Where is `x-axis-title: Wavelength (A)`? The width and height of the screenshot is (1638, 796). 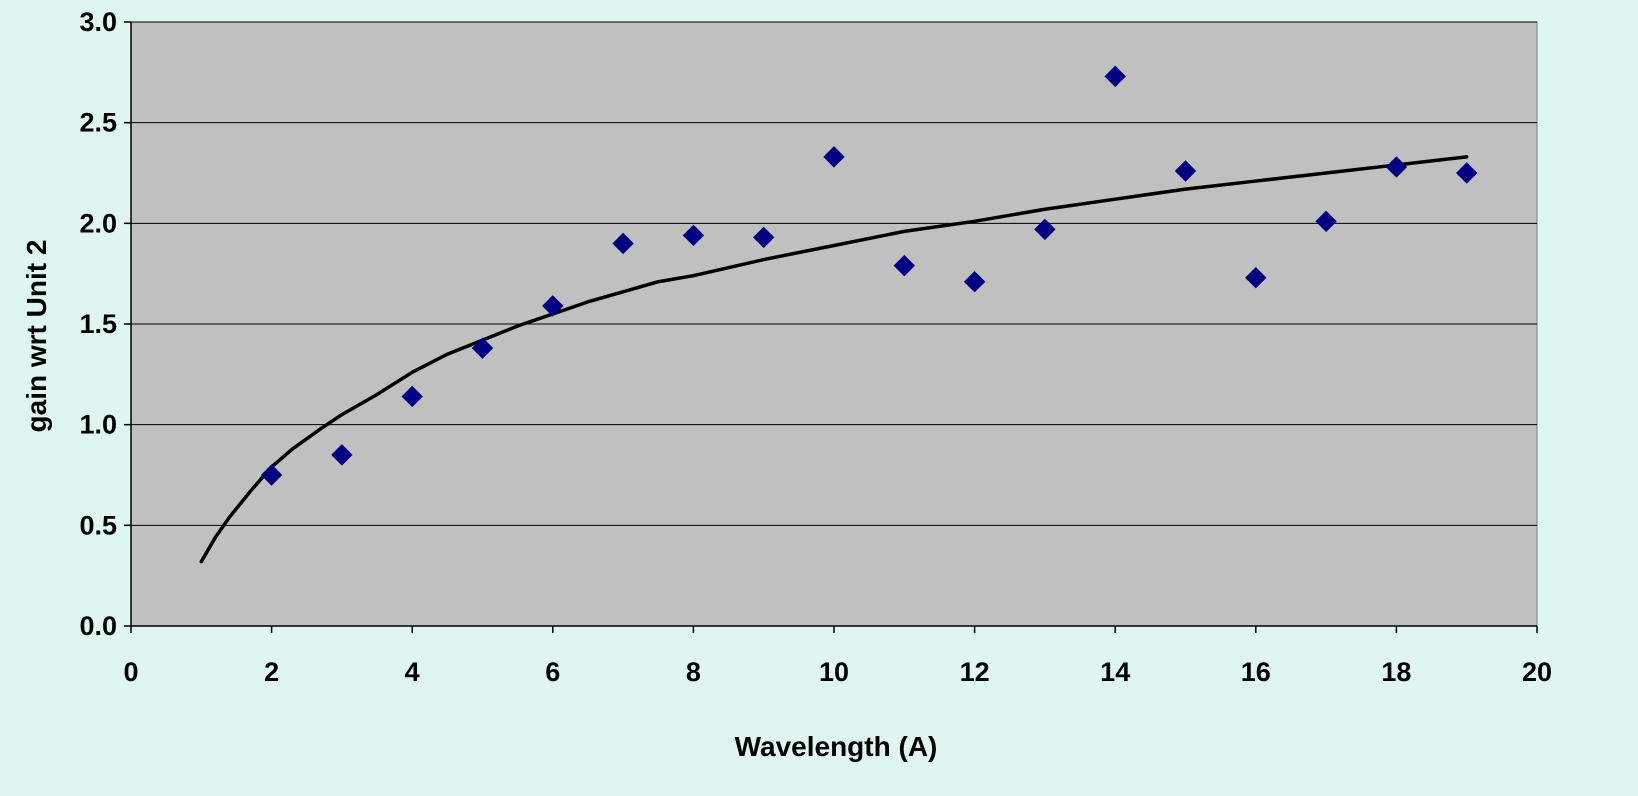
x-axis-title: Wavelength (A) is located at coordinates (836, 746).